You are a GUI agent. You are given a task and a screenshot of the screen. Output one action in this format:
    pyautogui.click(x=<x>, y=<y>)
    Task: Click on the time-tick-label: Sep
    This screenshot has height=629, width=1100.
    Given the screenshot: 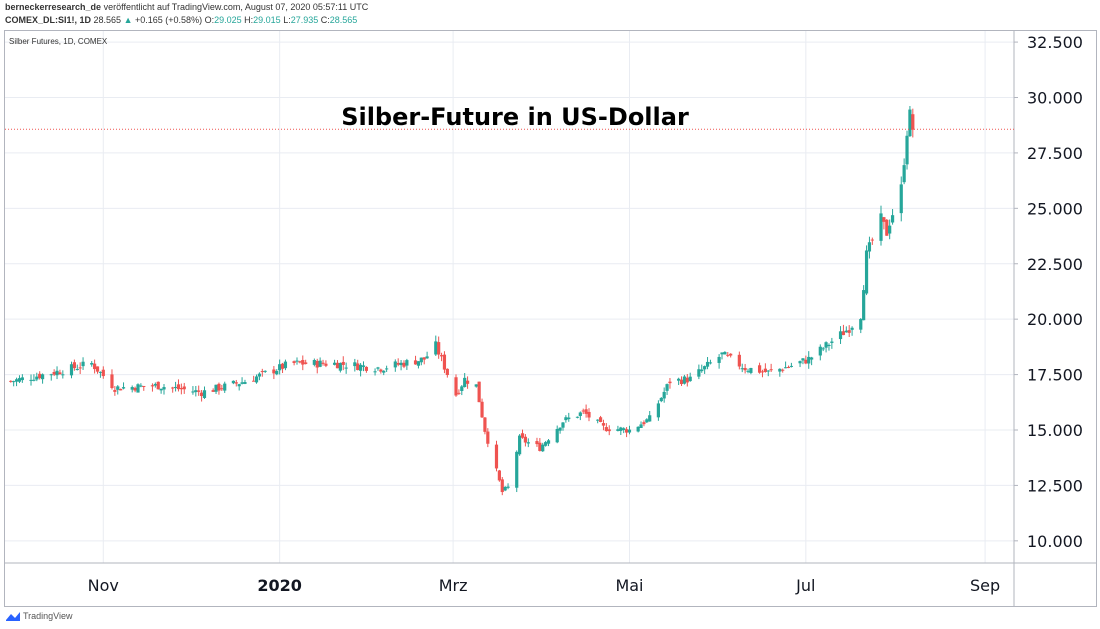 What is the action you would take?
    pyautogui.click(x=985, y=585)
    